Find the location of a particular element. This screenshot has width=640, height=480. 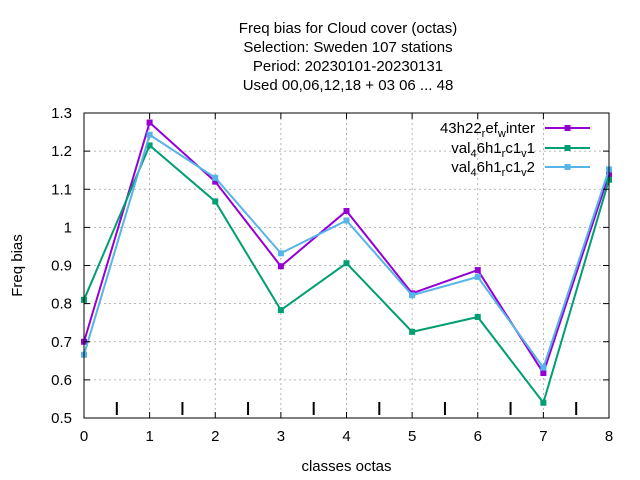

legend-text-part: 43h22 is located at coordinates (461, 128).